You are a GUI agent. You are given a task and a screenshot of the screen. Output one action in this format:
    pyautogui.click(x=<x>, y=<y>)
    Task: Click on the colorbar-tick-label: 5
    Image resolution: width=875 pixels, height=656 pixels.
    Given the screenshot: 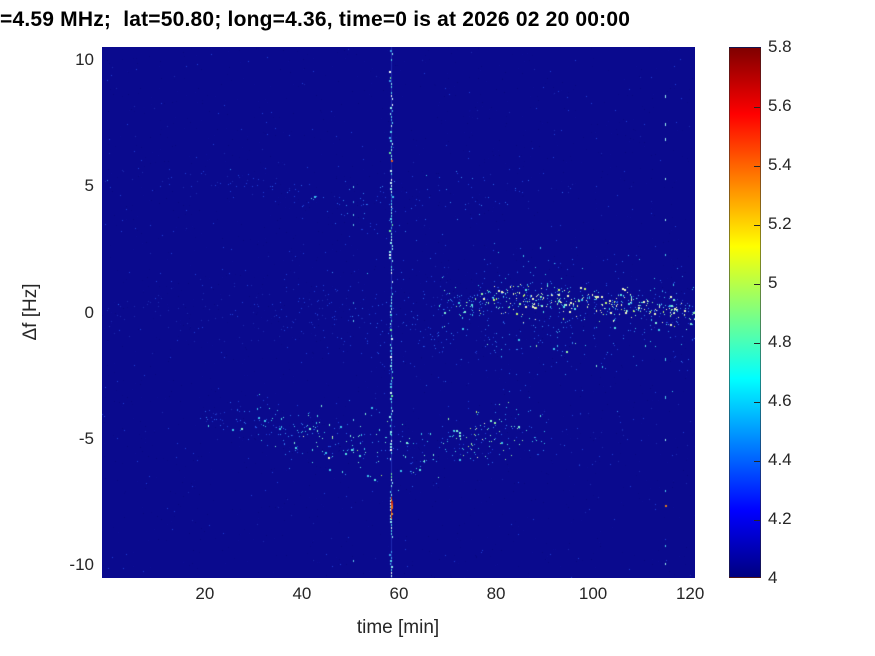 What is the action you would take?
    pyautogui.click(x=773, y=282)
    